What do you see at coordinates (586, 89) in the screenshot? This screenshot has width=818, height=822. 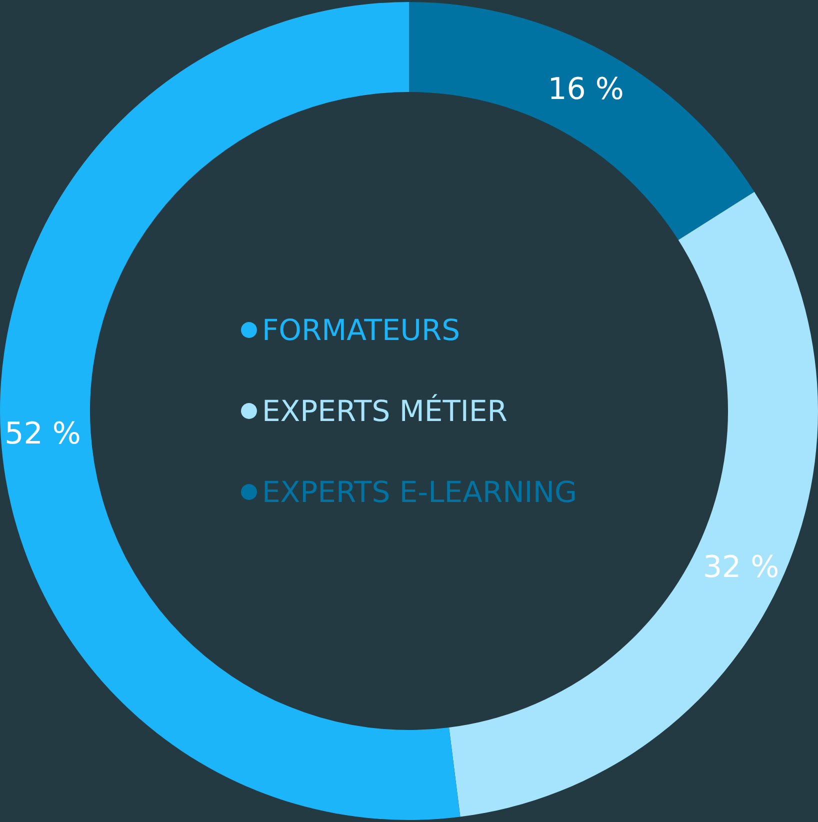 I see `data-label: 16 %` at bounding box center [586, 89].